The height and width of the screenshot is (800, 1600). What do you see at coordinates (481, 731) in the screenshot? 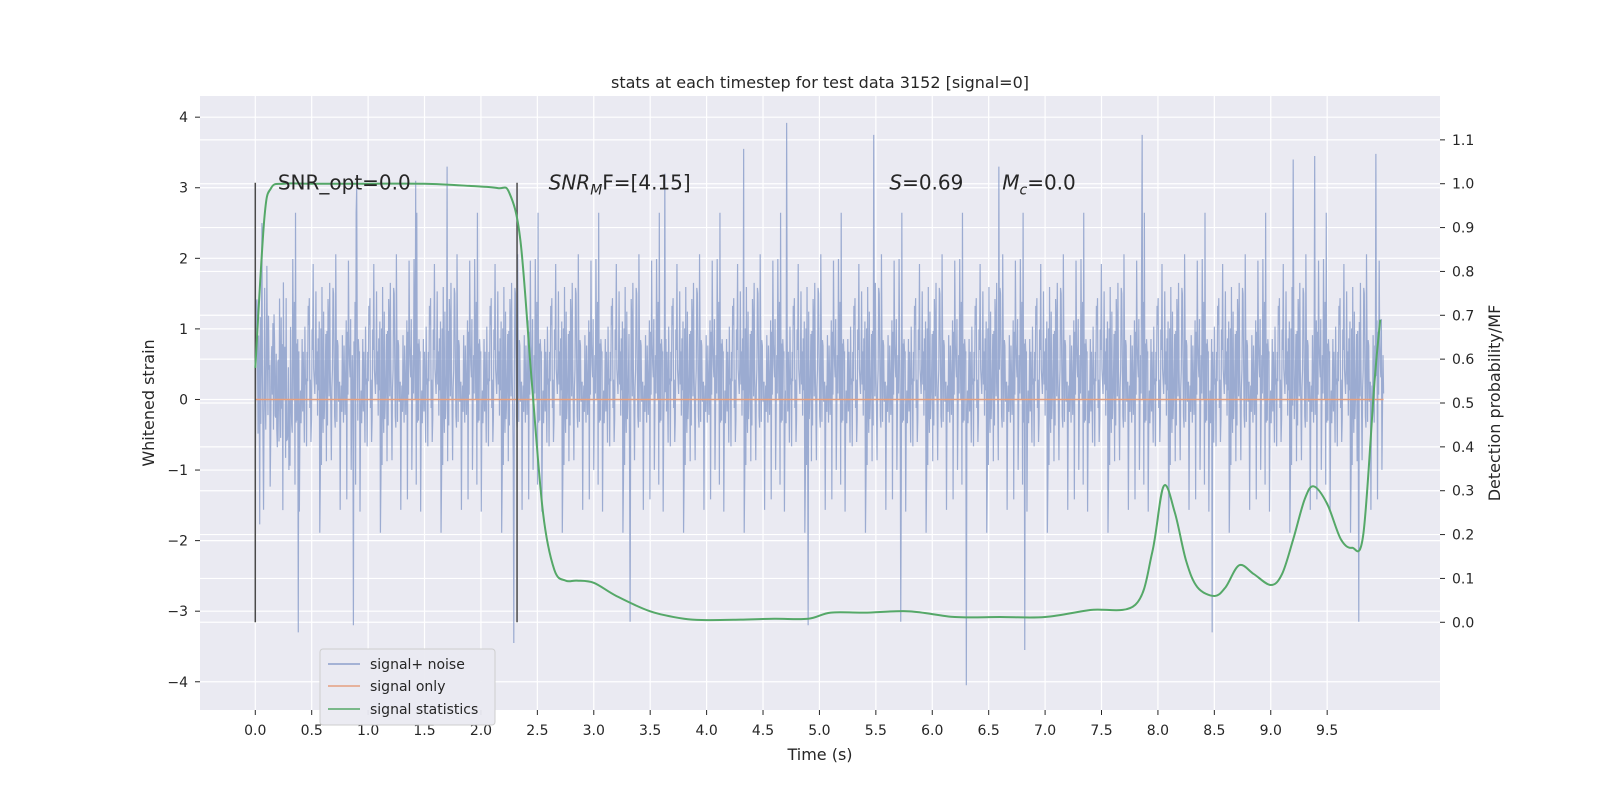
I see `x-tick-label: 2.0` at bounding box center [481, 731].